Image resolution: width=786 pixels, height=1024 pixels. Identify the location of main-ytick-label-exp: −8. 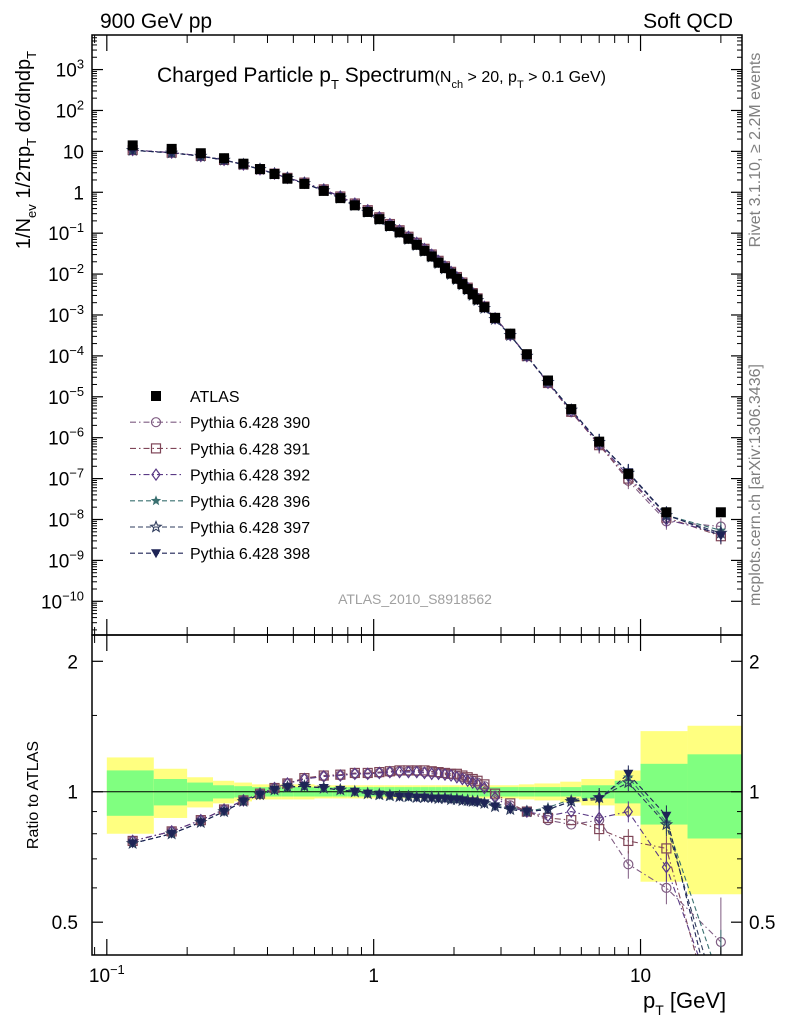
(76, 513).